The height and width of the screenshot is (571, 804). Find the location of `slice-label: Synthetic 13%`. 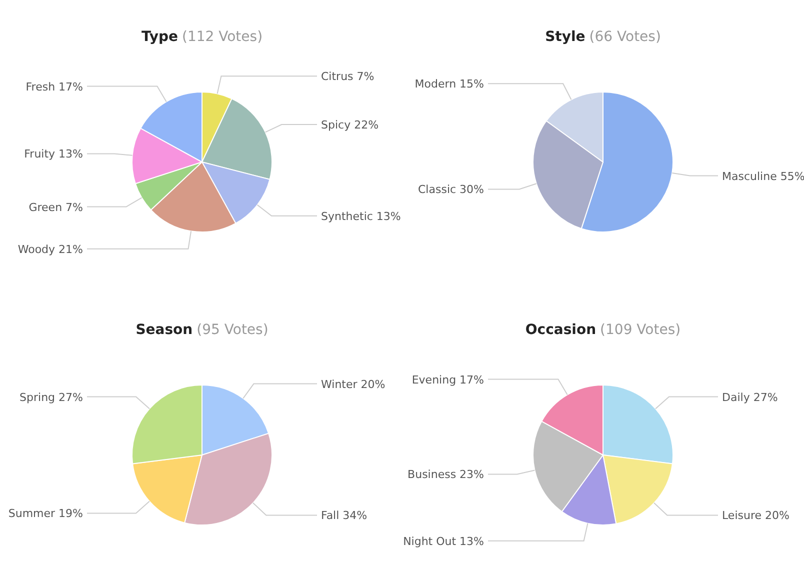

slice-label: Synthetic 13% is located at coordinates (361, 216).